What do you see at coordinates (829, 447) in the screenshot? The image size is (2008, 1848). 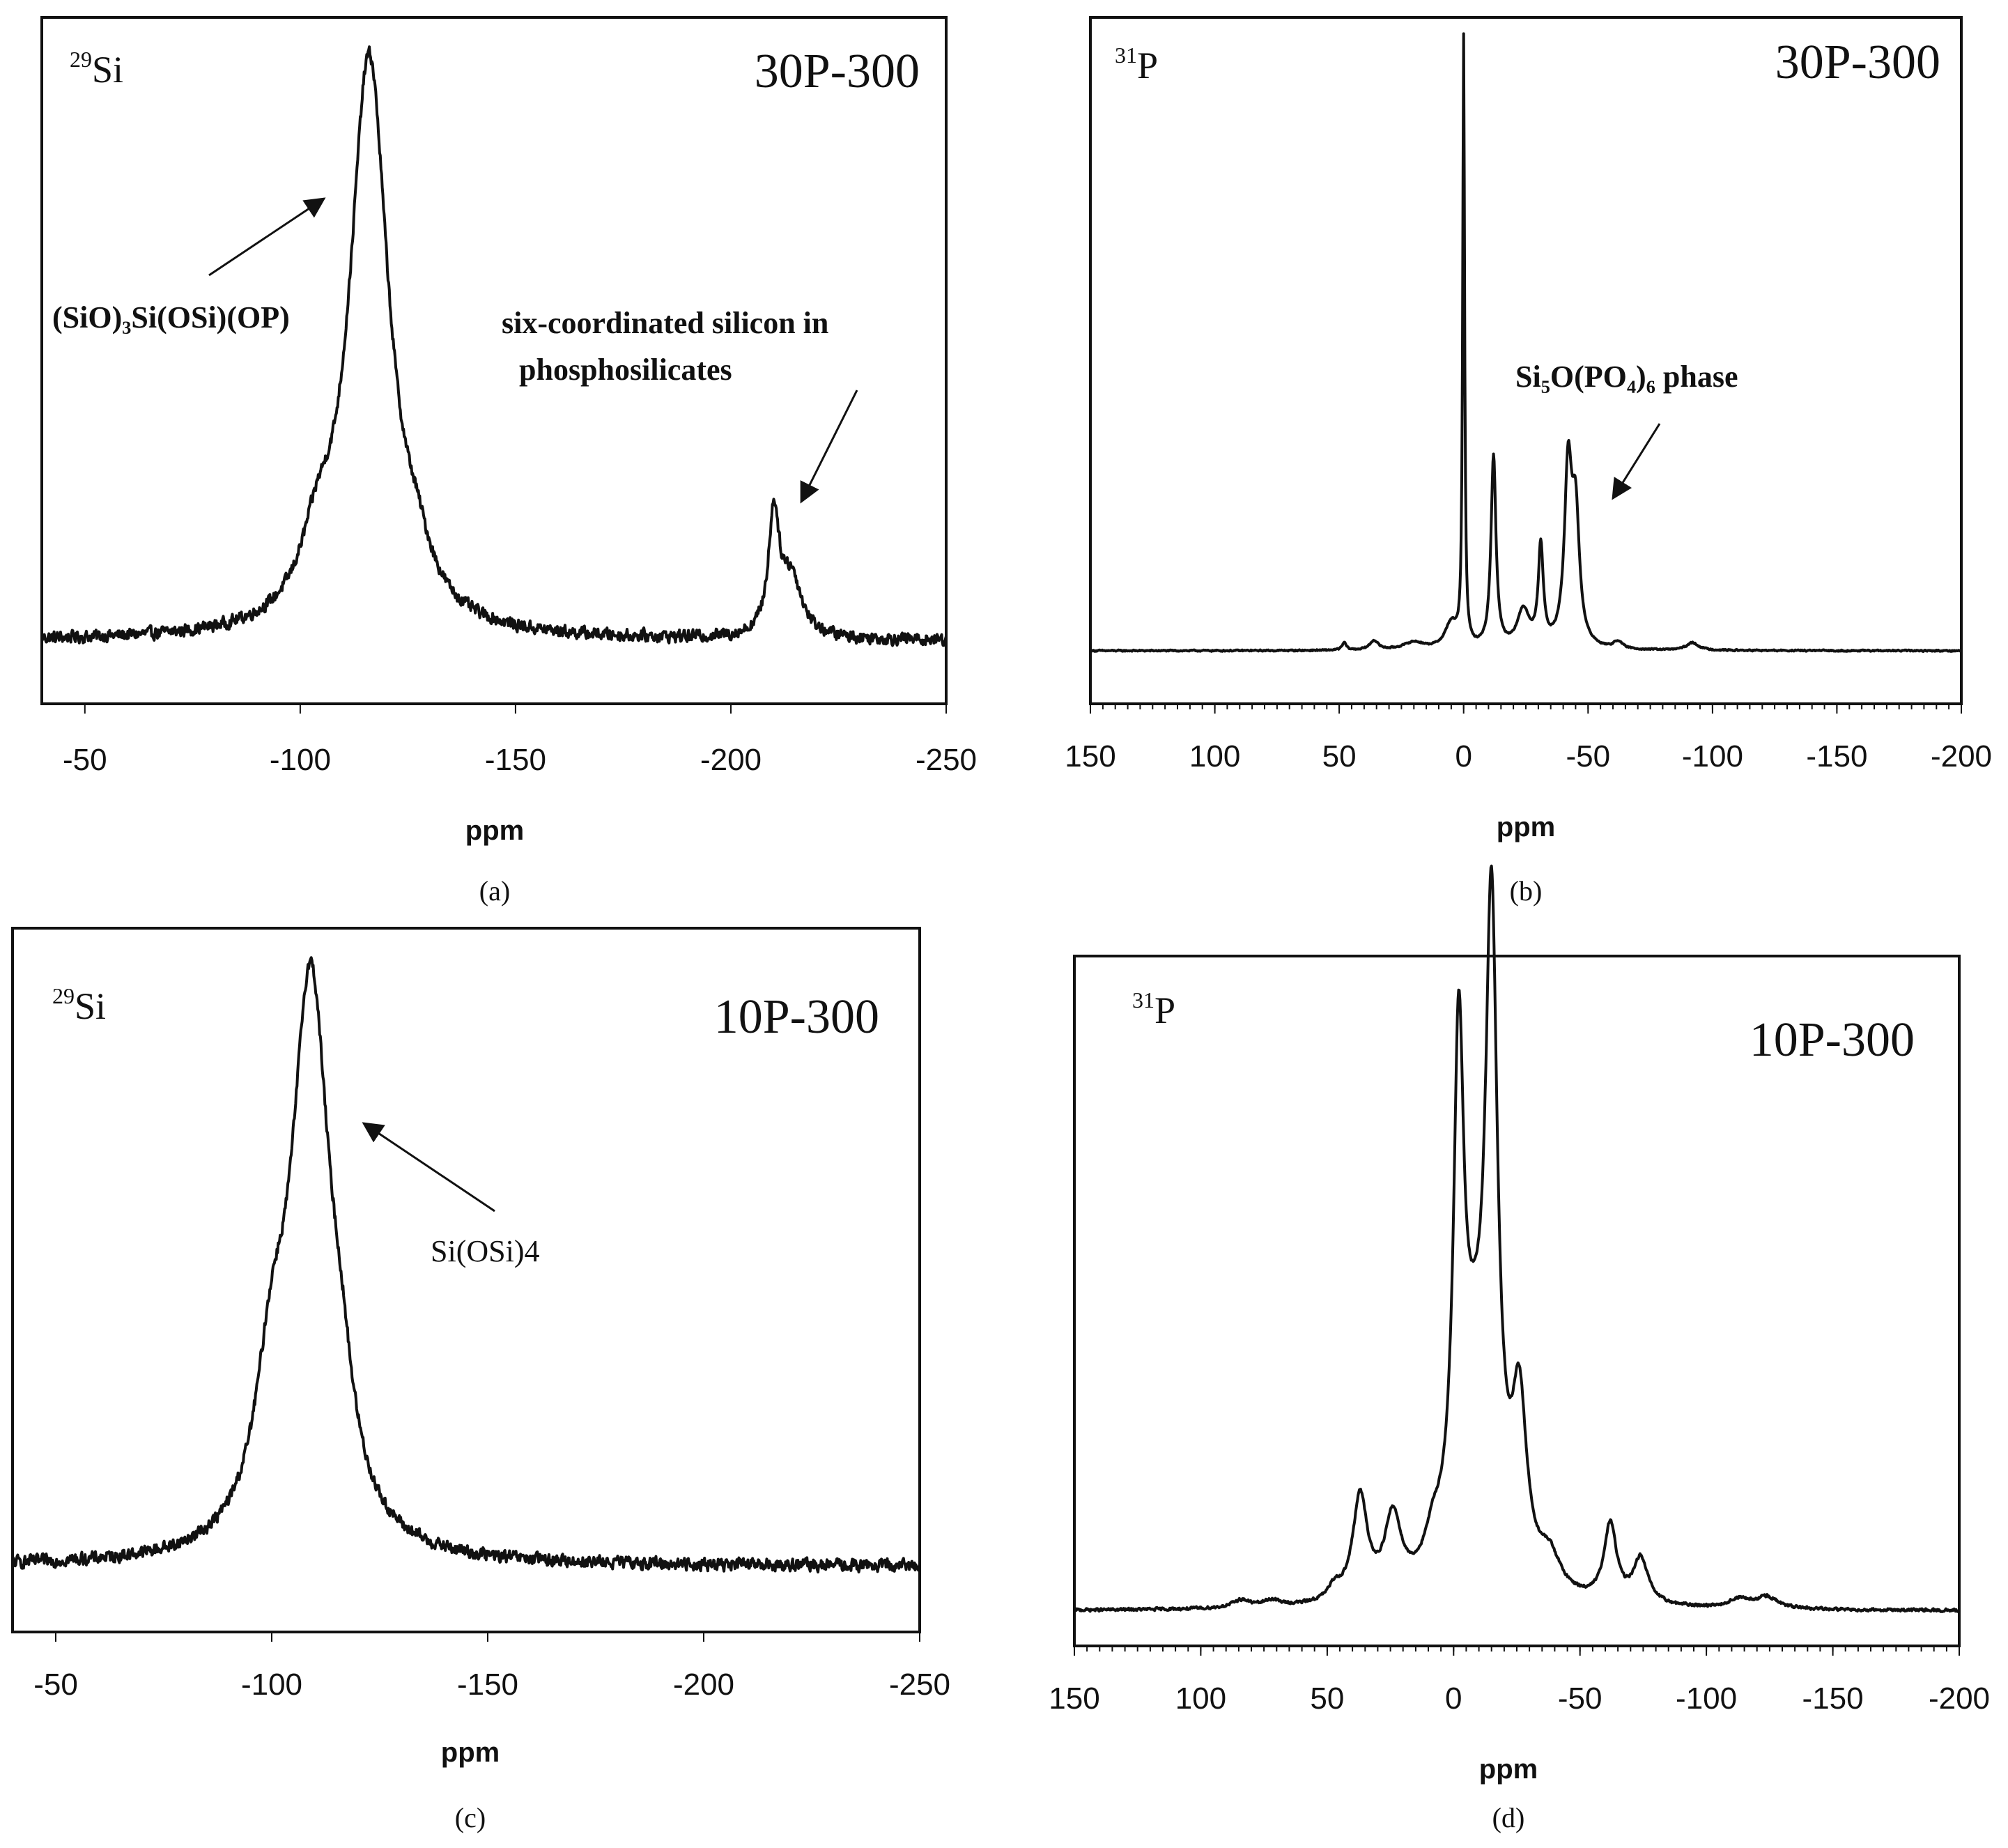 I see `panel-a-arrow-six-coordinated` at bounding box center [829, 447].